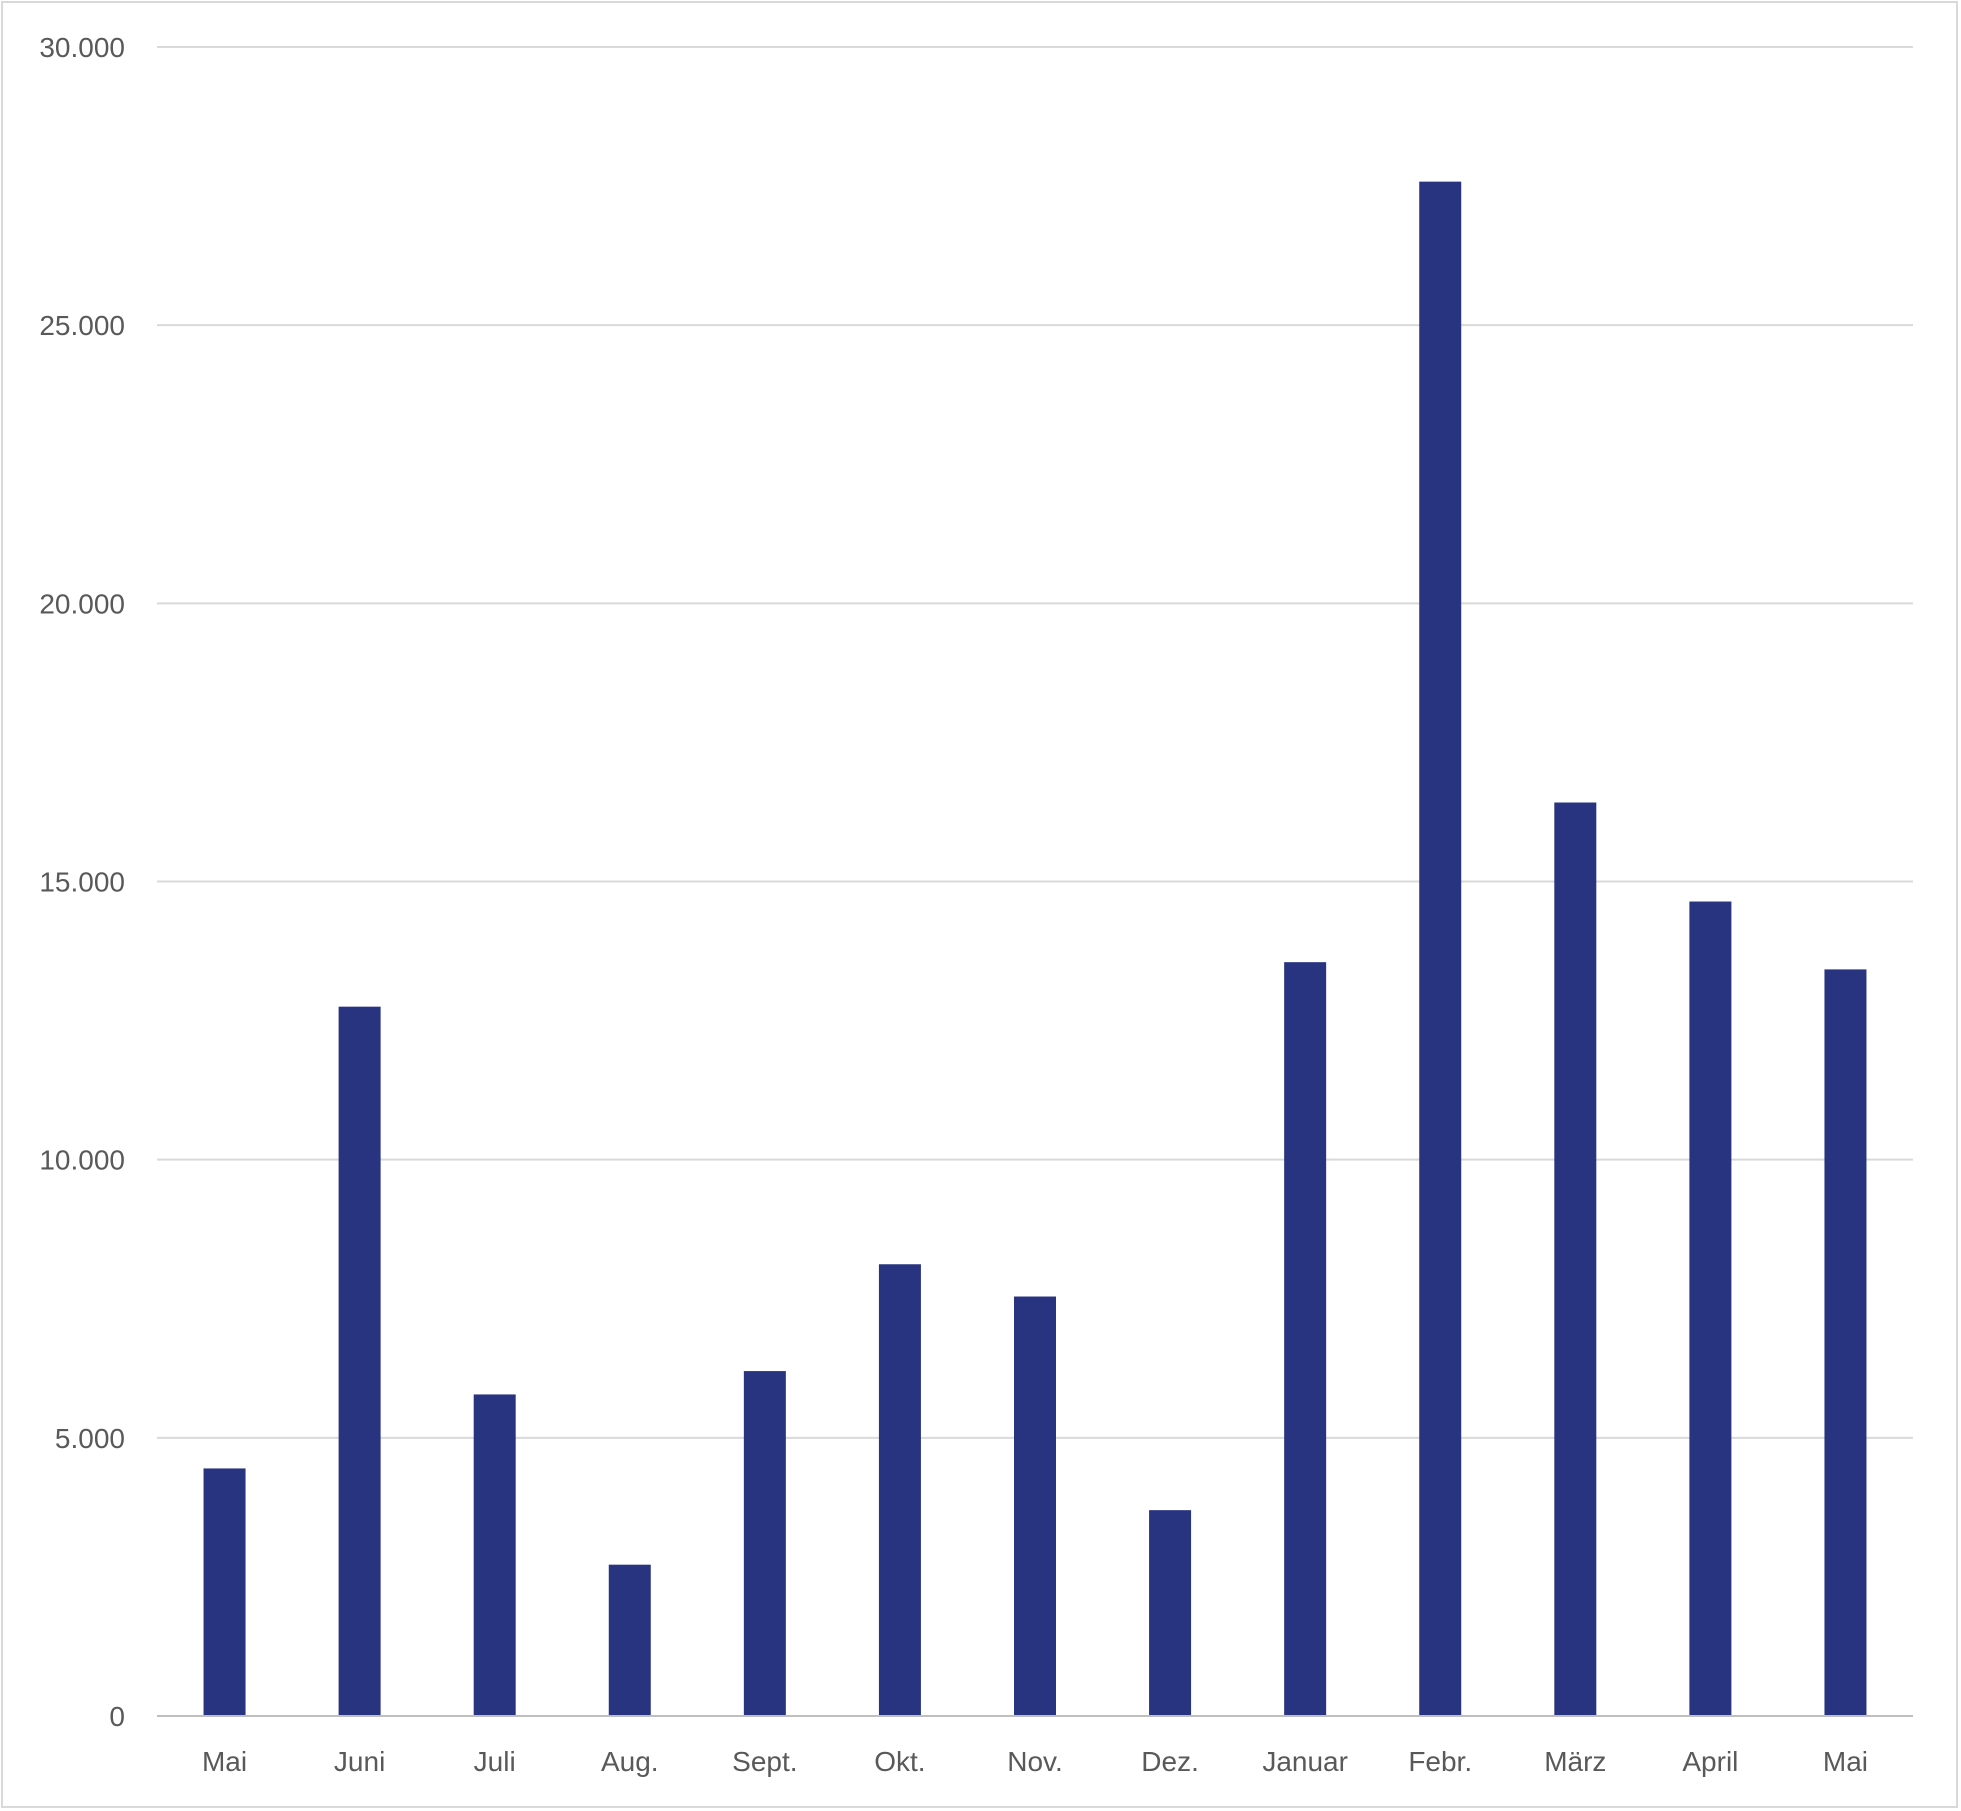 The image size is (1961, 1811). I want to click on x-tick-label: April, so click(1710, 1761).